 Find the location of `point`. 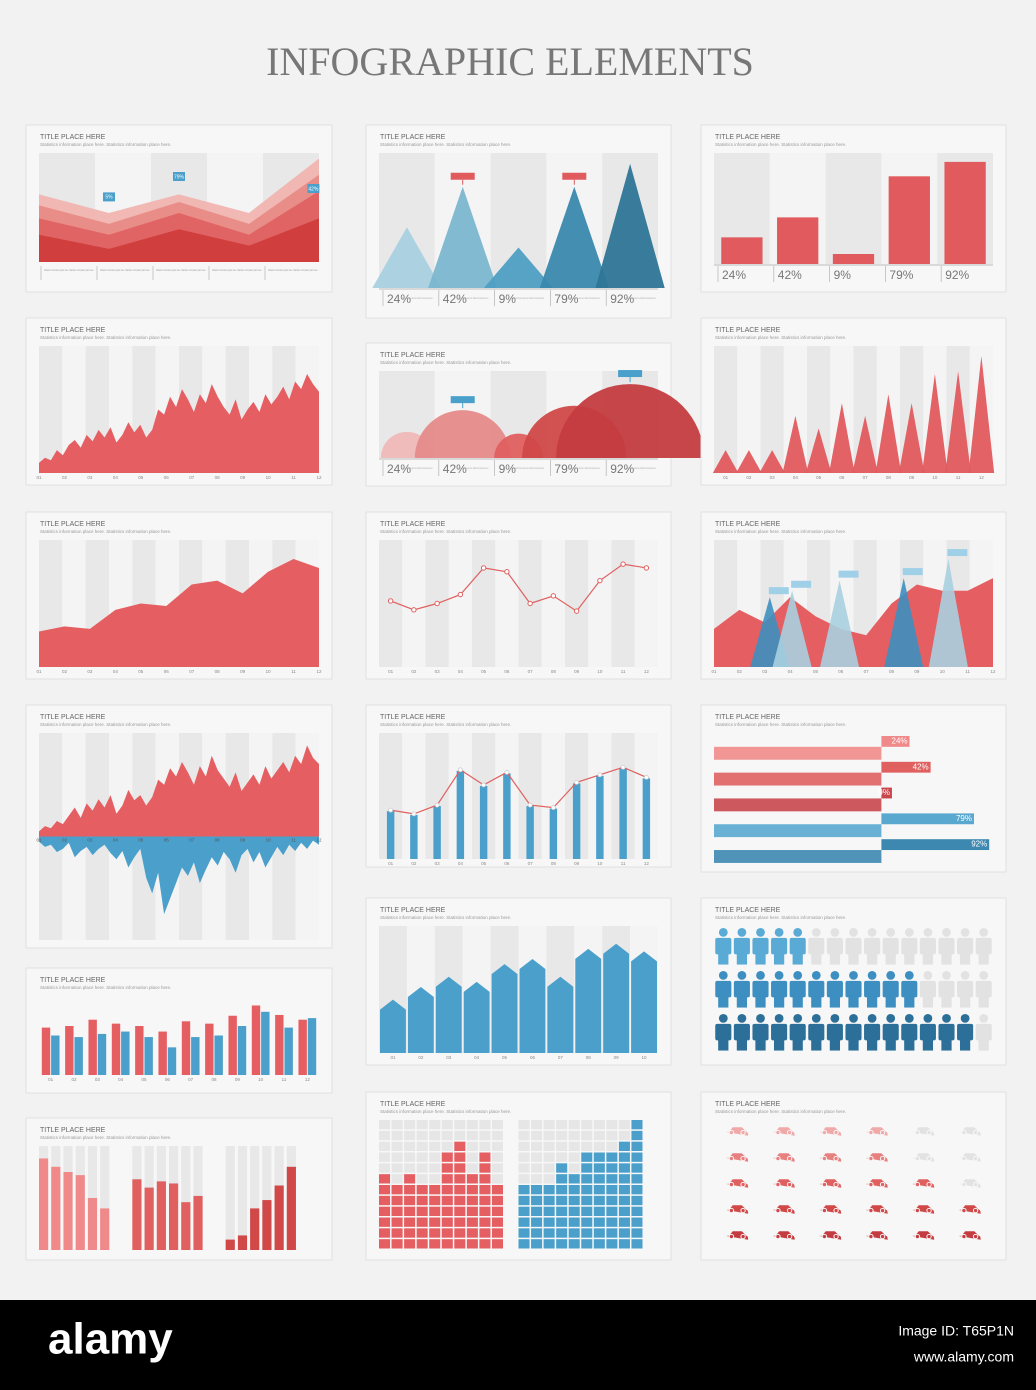

point is located at coordinates (600, 775).